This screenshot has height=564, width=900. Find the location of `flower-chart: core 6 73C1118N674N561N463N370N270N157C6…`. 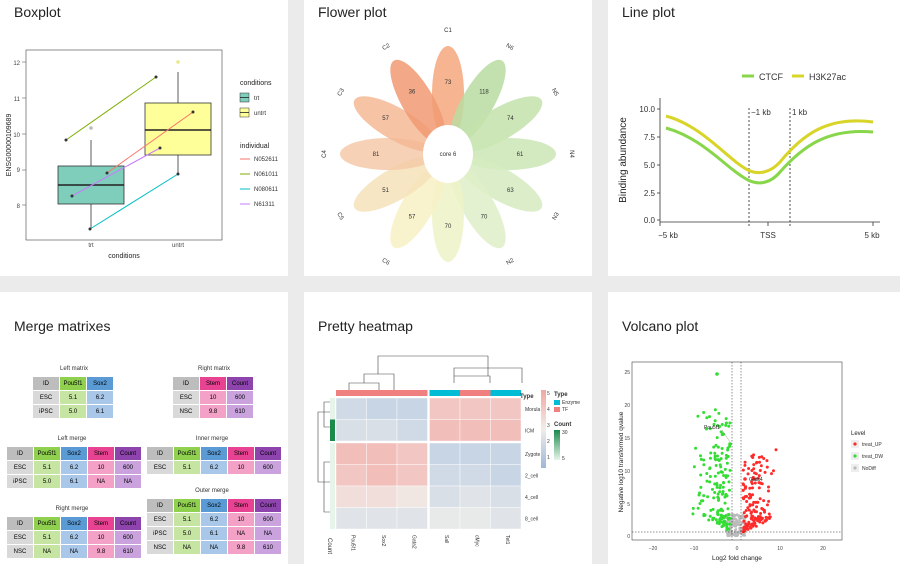

flower-chart: core 6 73C1118N674N561N463N370N270N157C6… is located at coordinates (448, 147).